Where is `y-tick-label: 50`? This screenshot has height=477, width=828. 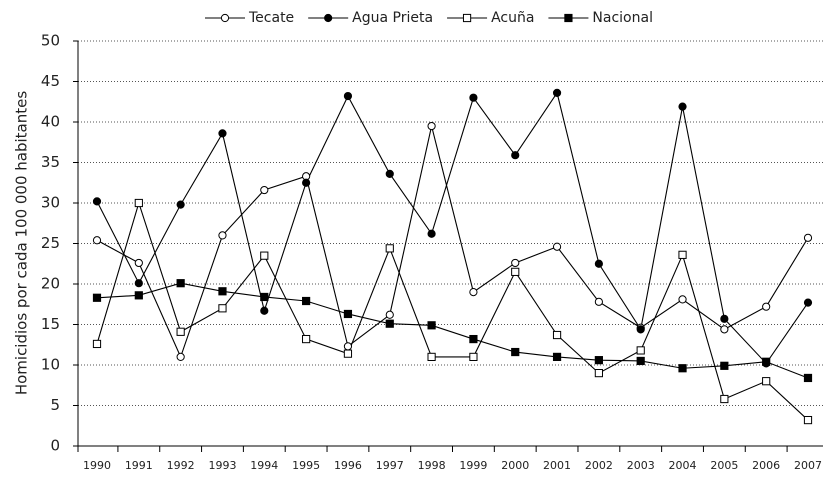
y-tick-label: 50 is located at coordinates (50, 41).